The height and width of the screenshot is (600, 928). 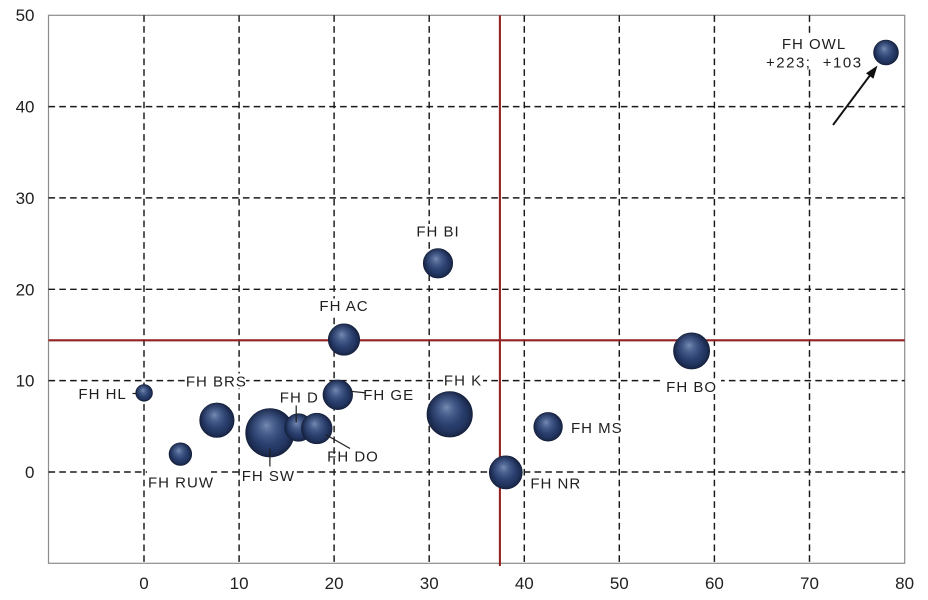 I want to click on svg-text: FH K, so click(x=463, y=381).